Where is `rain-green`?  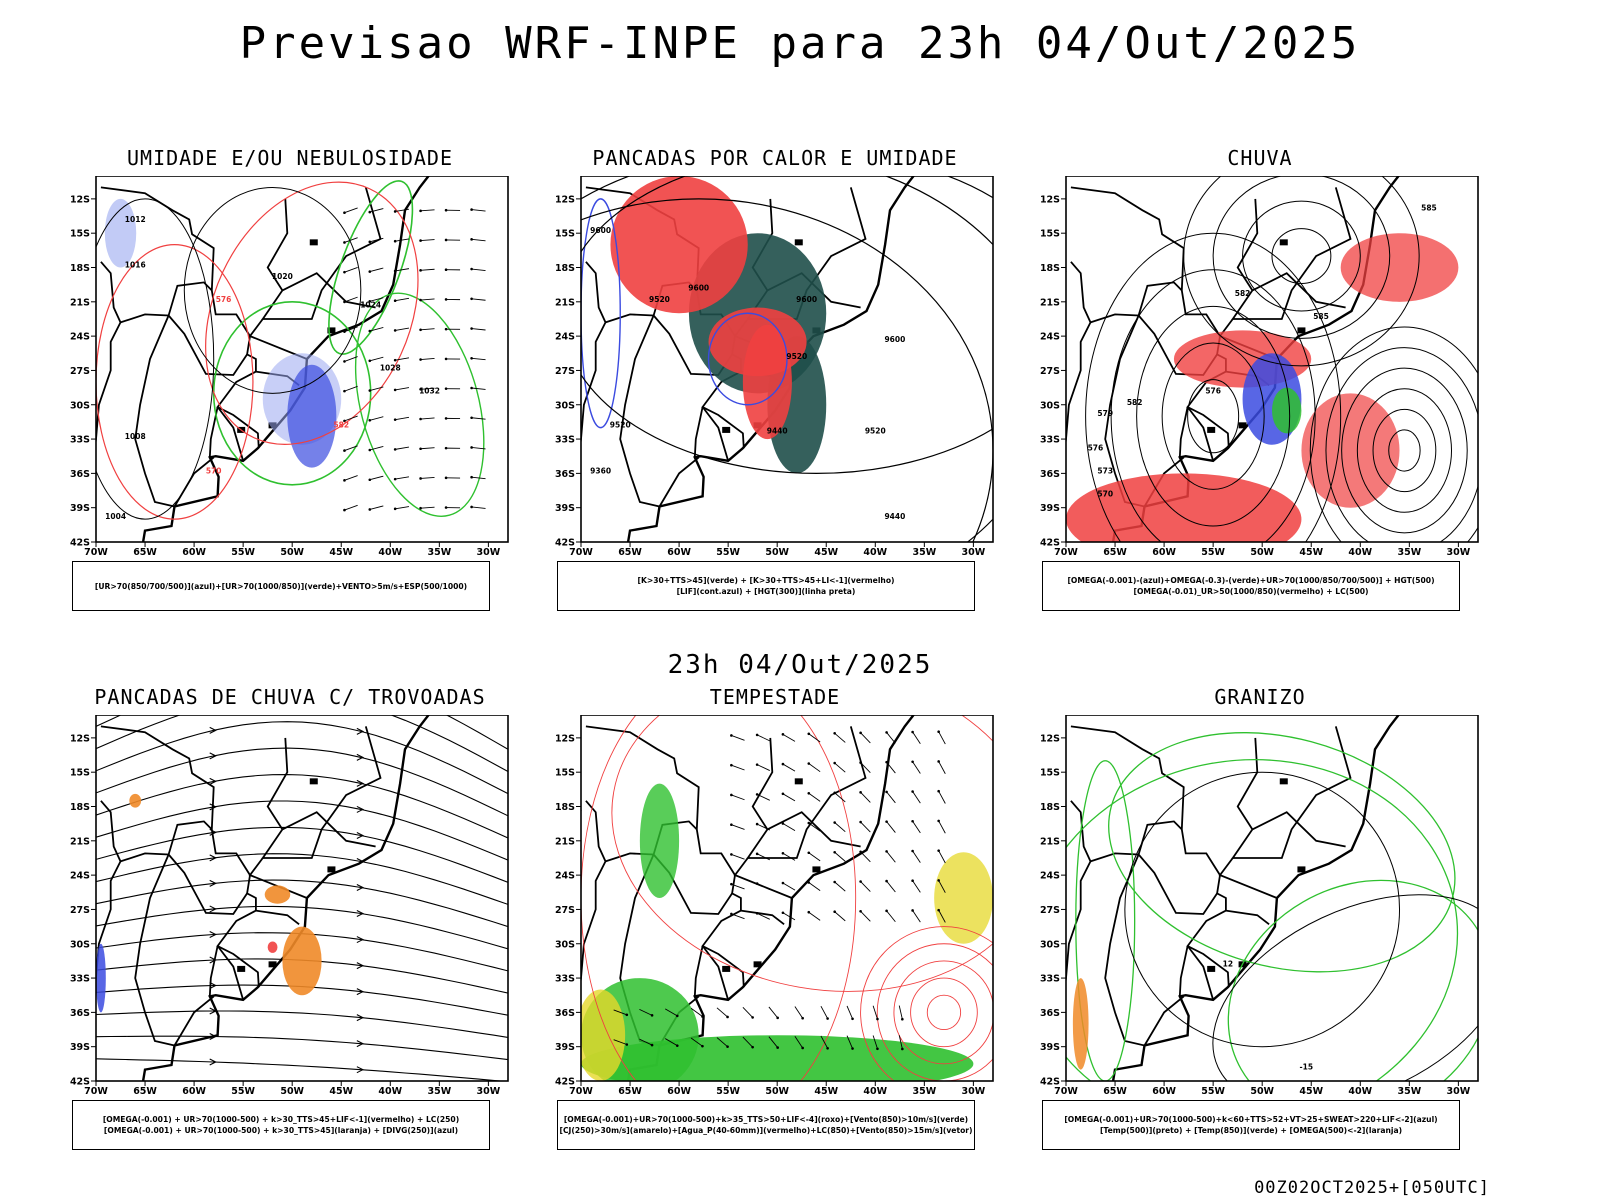 rain-green is located at coordinates (1287, 410).